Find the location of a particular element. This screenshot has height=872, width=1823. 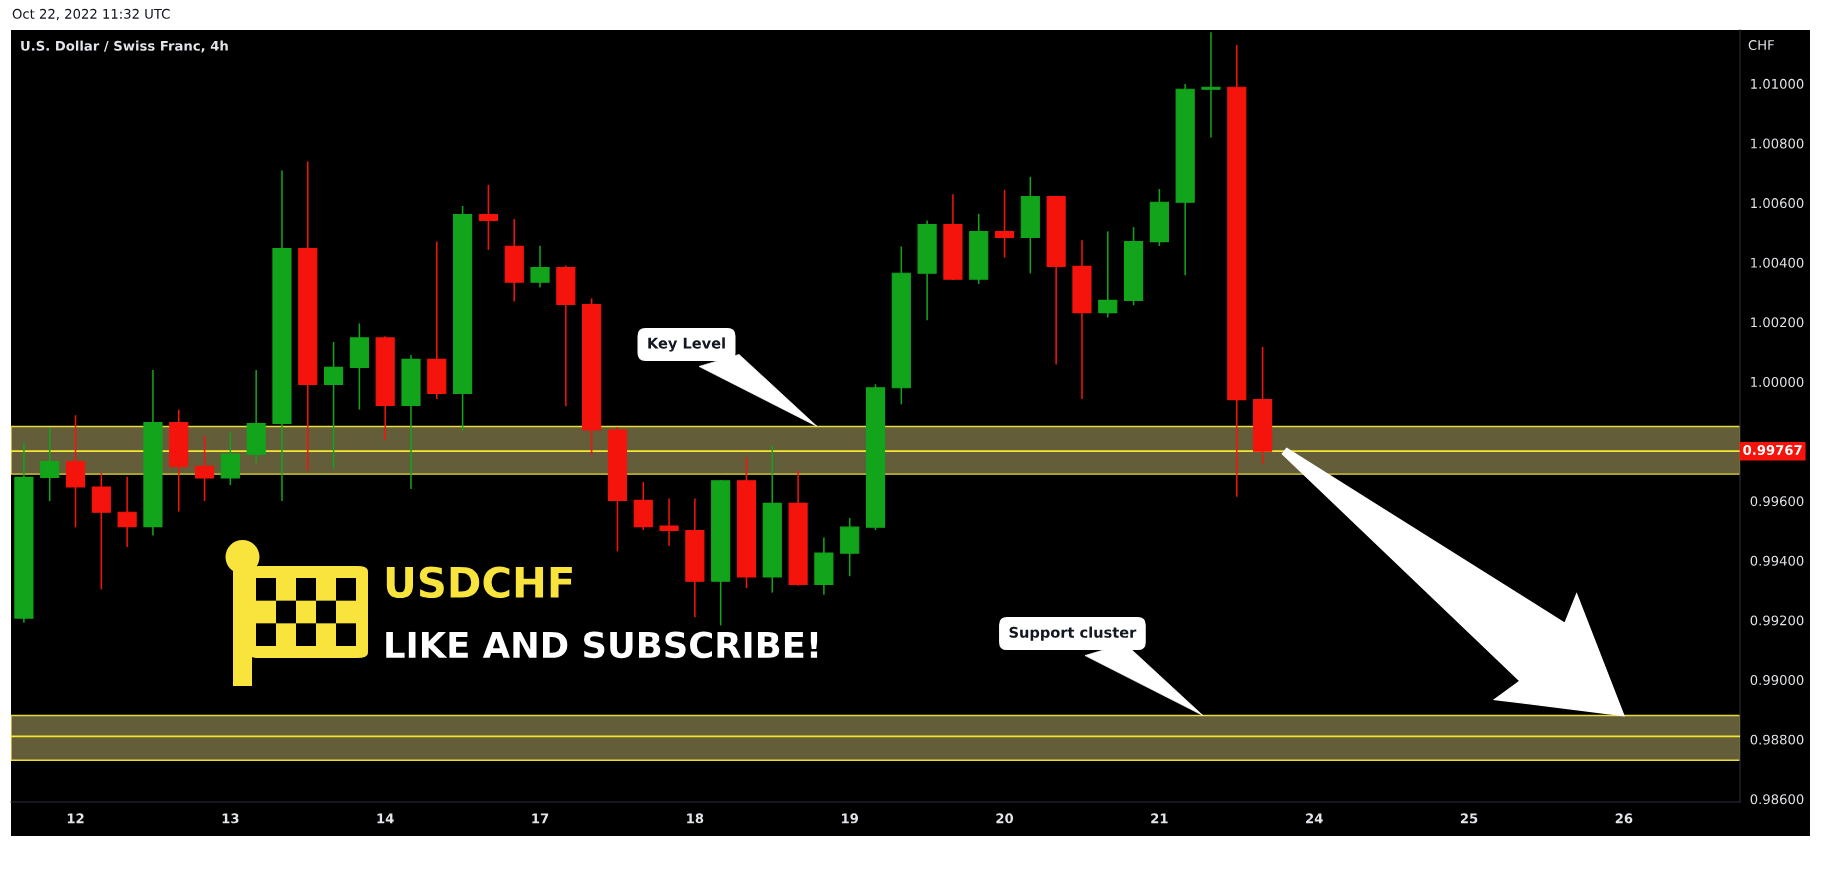

annotation: LIKE AND SUBSCRIBE! is located at coordinates (602, 645).